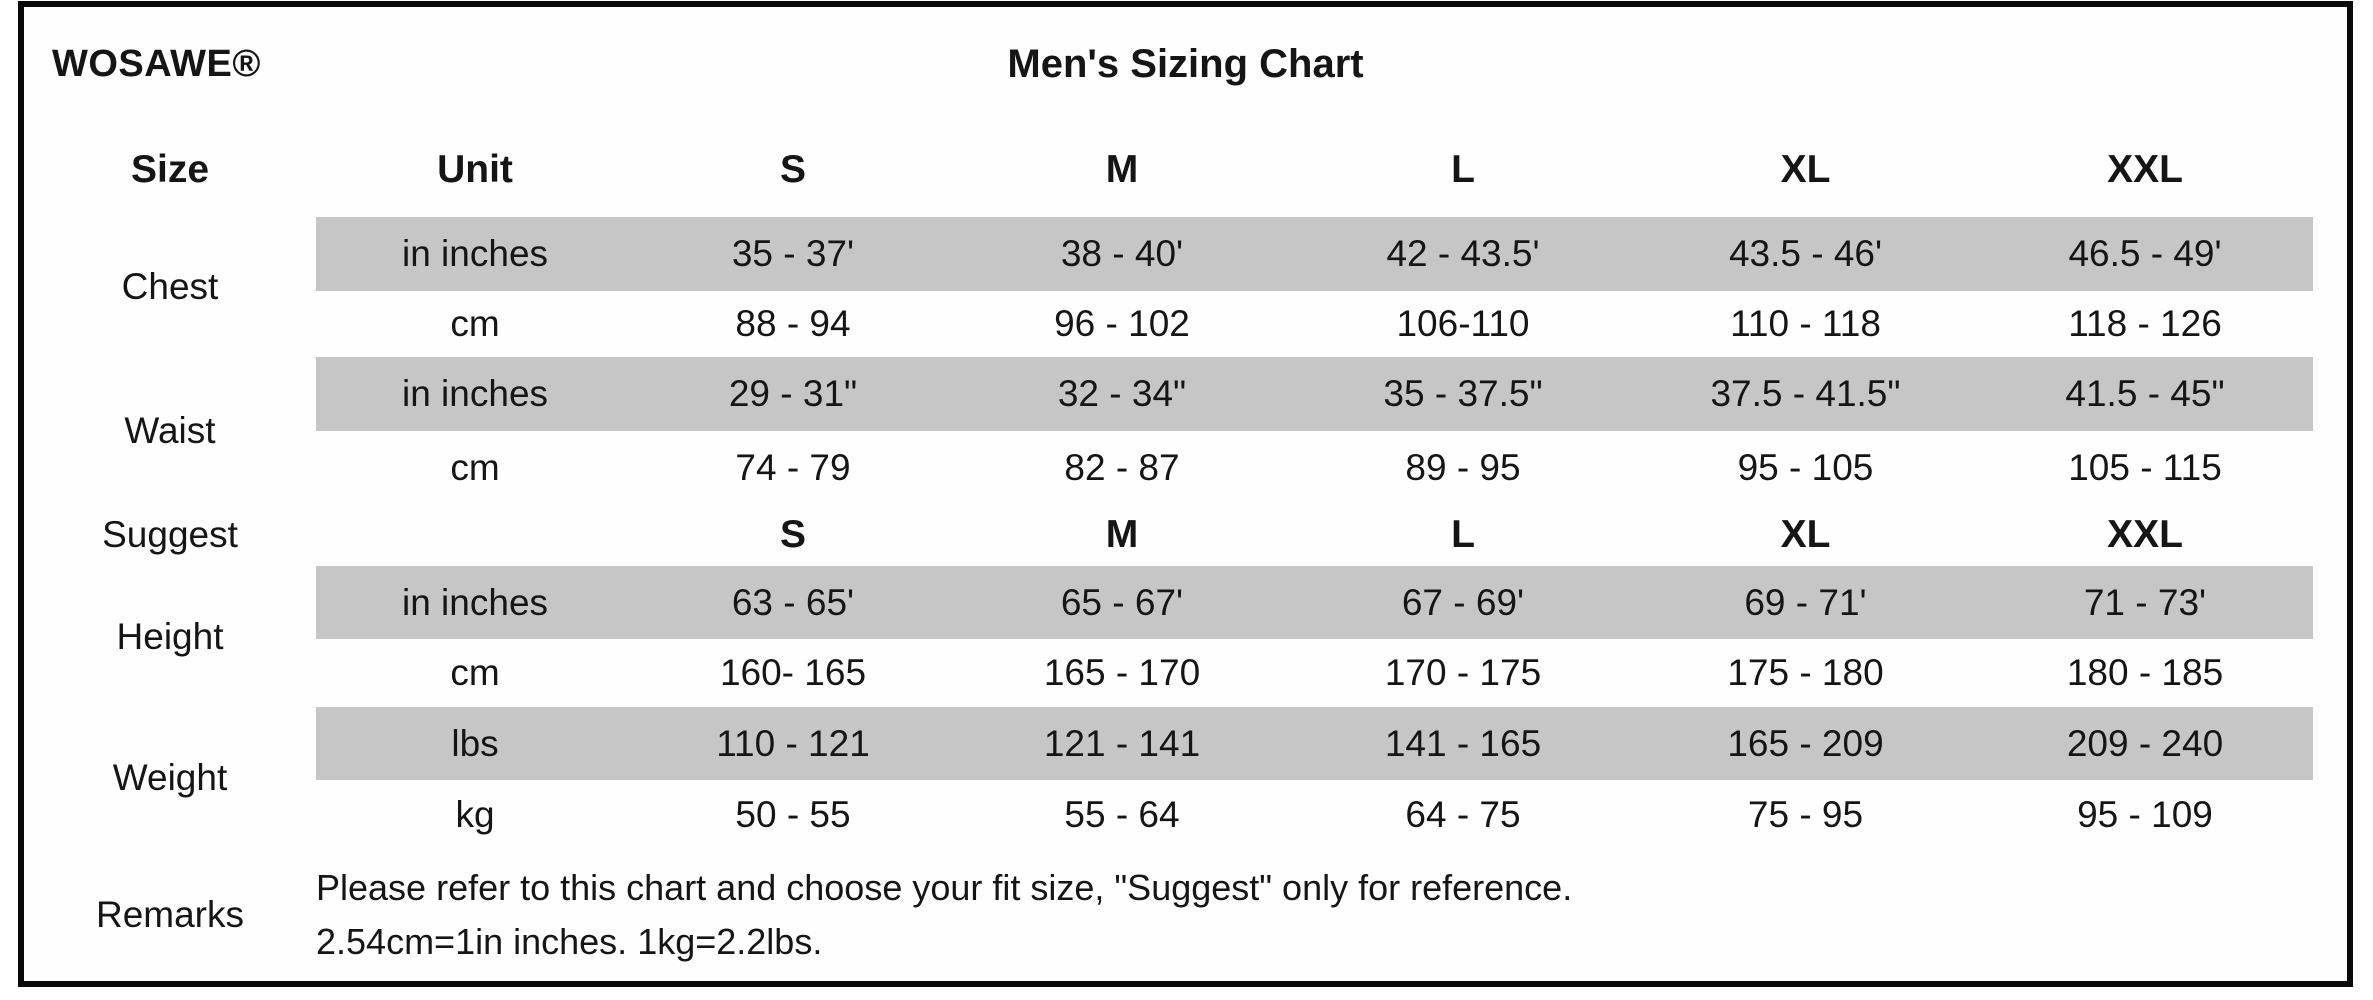 The height and width of the screenshot is (1000, 2373). Describe the element at coordinates (156, 64) in the screenshot. I see `brand-logo-text: WOSAWE®` at that location.